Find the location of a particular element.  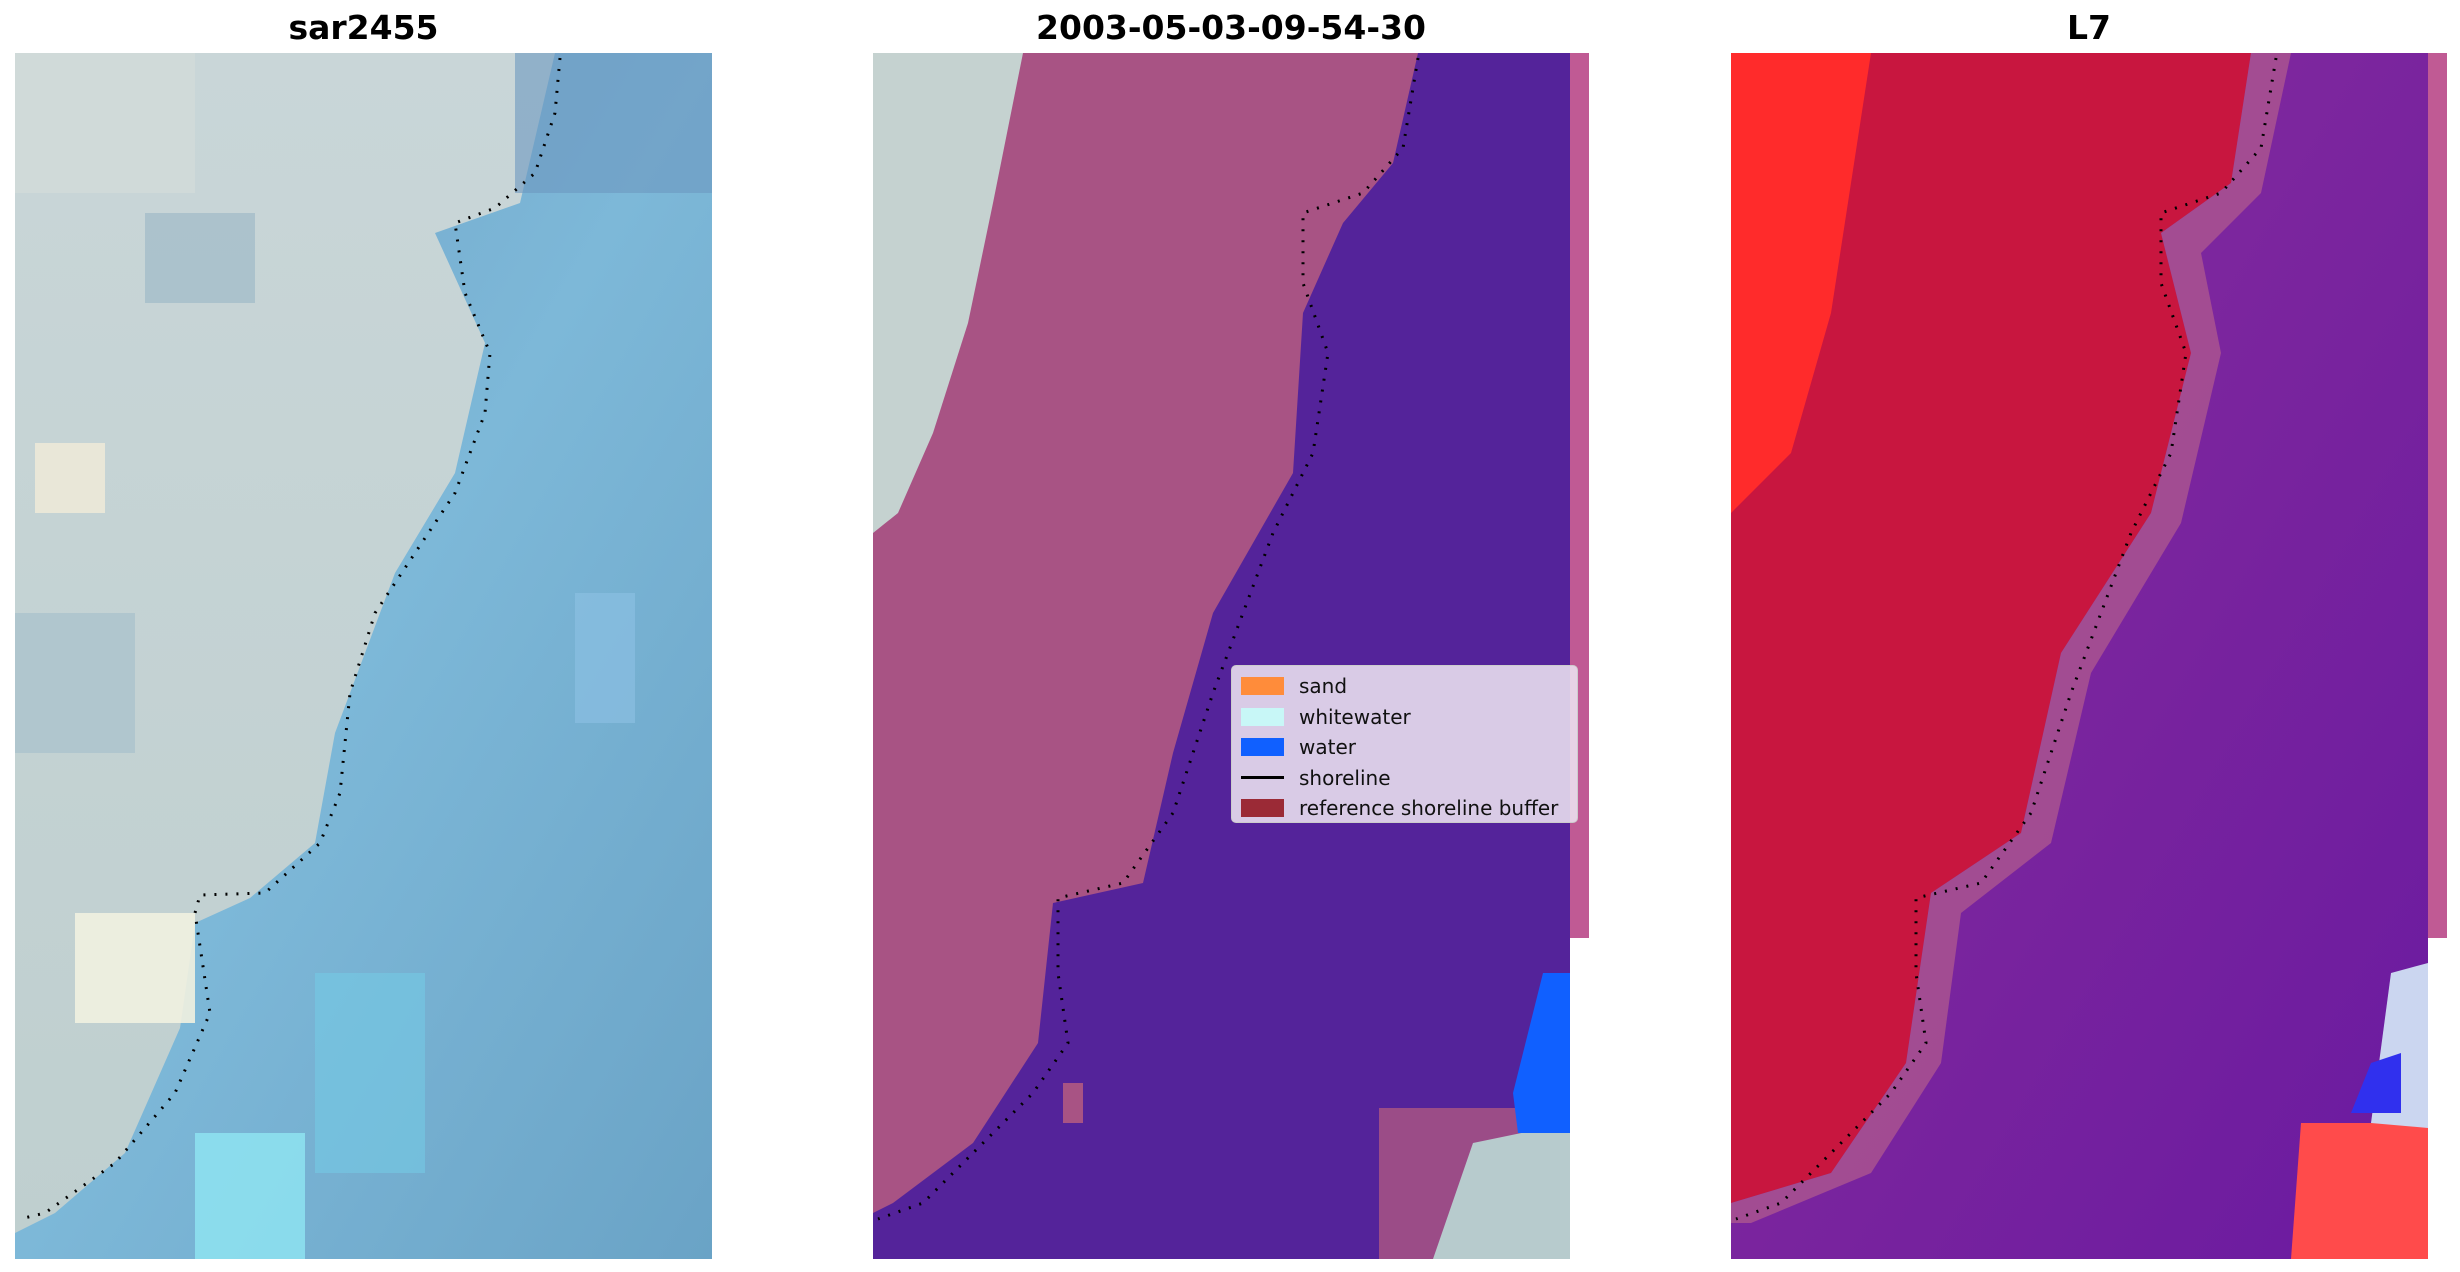

legend-label-sand: sand is located at coordinates (1323, 686).